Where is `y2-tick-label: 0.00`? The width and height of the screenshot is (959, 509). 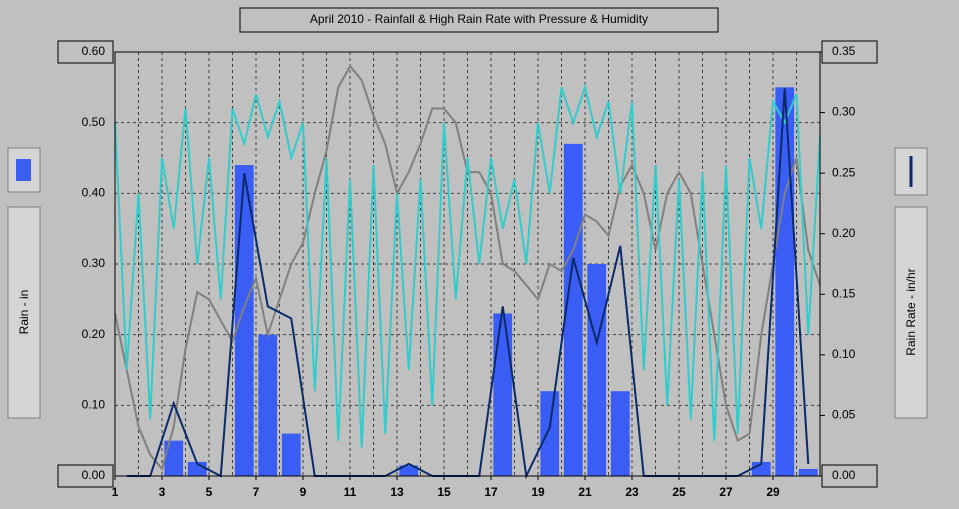 y2-tick-label: 0.00 is located at coordinates (844, 475).